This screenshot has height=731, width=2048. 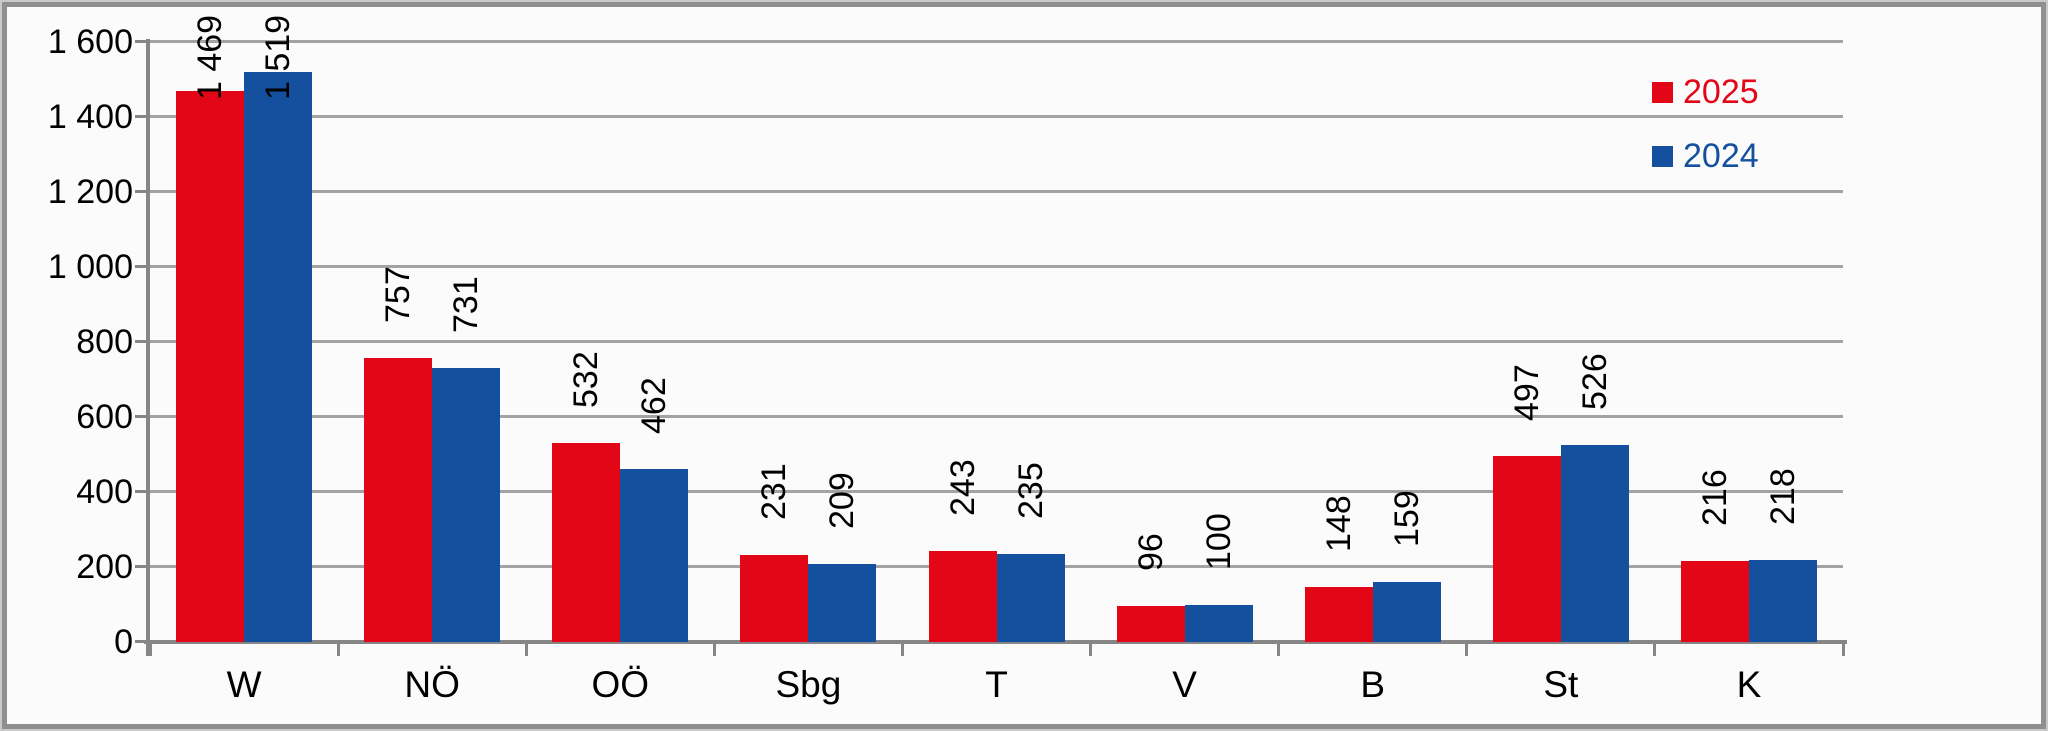 What do you see at coordinates (90, 192) in the screenshot?
I see `y-axis-label: 1 200` at bounding box center [90, 192].